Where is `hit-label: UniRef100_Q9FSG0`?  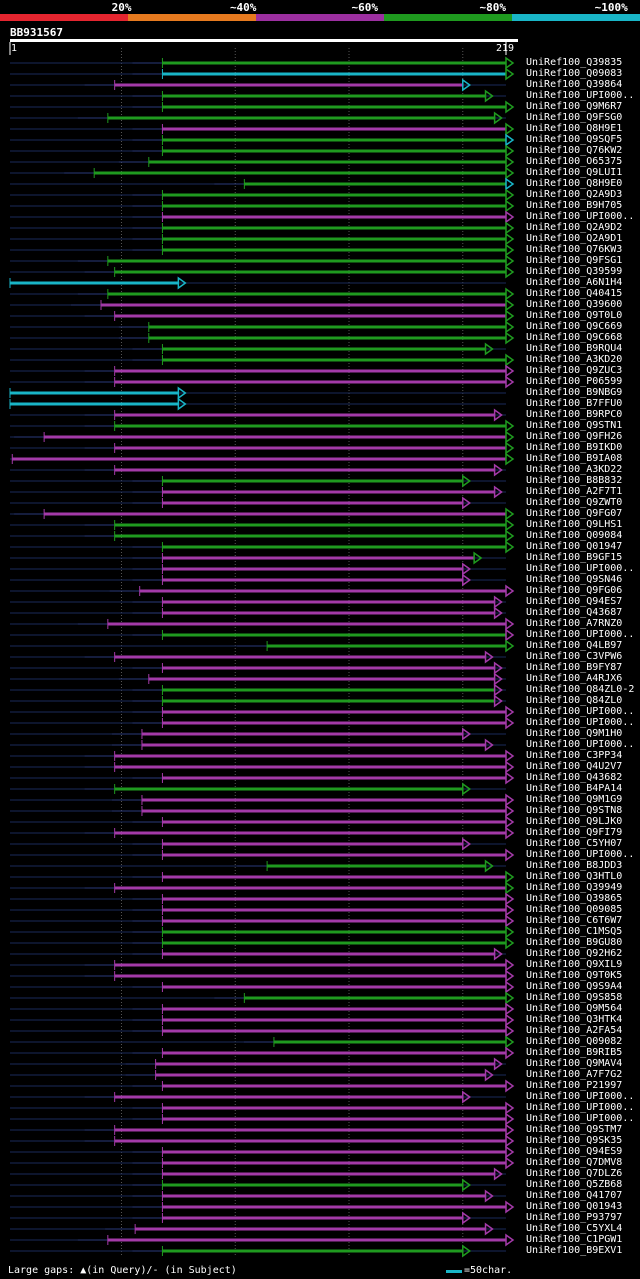
hit-label: UniRef100_Q9FSG0 is located at coordinates (574, 117).